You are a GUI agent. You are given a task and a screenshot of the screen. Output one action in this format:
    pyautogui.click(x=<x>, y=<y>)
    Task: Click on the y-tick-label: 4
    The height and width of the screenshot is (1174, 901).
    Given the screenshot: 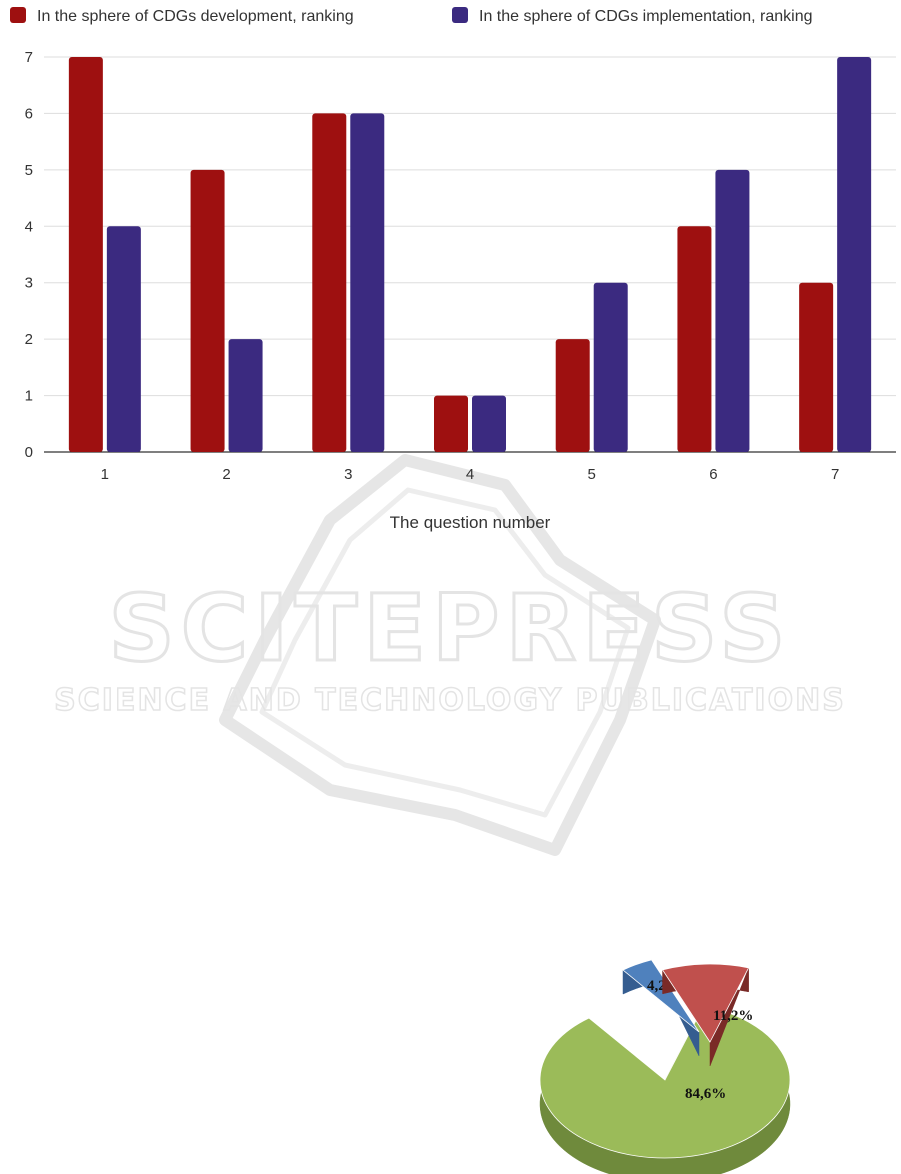 What is the action you would take?
    pyautogui.click(x=29, y=226)
    